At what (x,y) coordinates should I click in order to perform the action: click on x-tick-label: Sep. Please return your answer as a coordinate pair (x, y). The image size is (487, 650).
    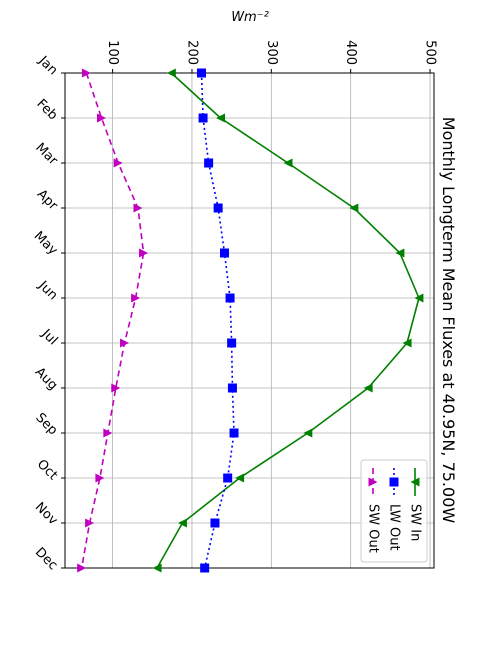
    Looking at the image, I should click on (46, 424).